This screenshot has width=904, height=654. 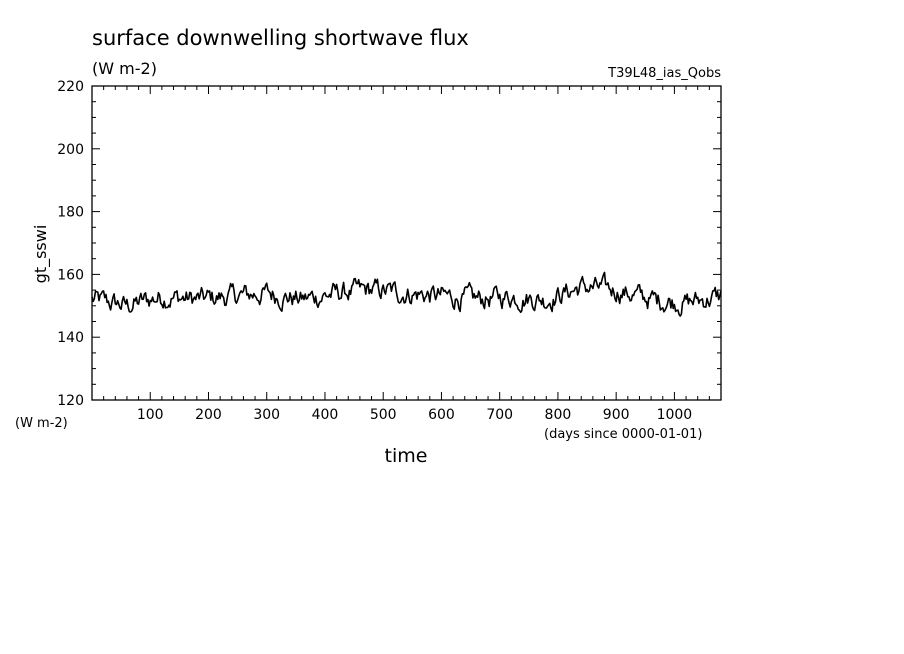 I want to click on x-tick-label: 700, so click(x=499, y=415).